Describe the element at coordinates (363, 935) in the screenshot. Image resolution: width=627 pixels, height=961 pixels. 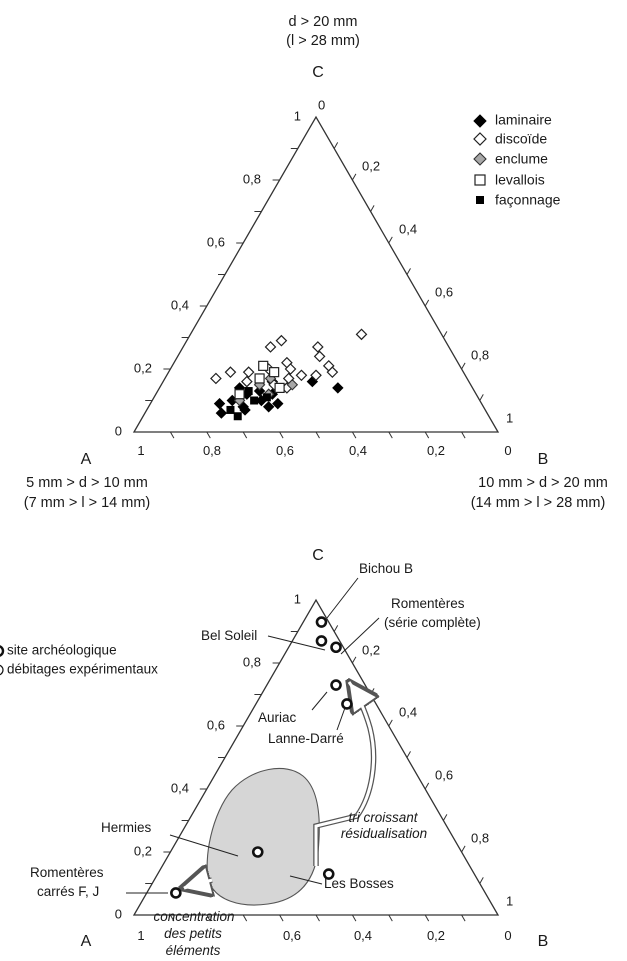
I see `bottom-tick: 0,4` at that location.